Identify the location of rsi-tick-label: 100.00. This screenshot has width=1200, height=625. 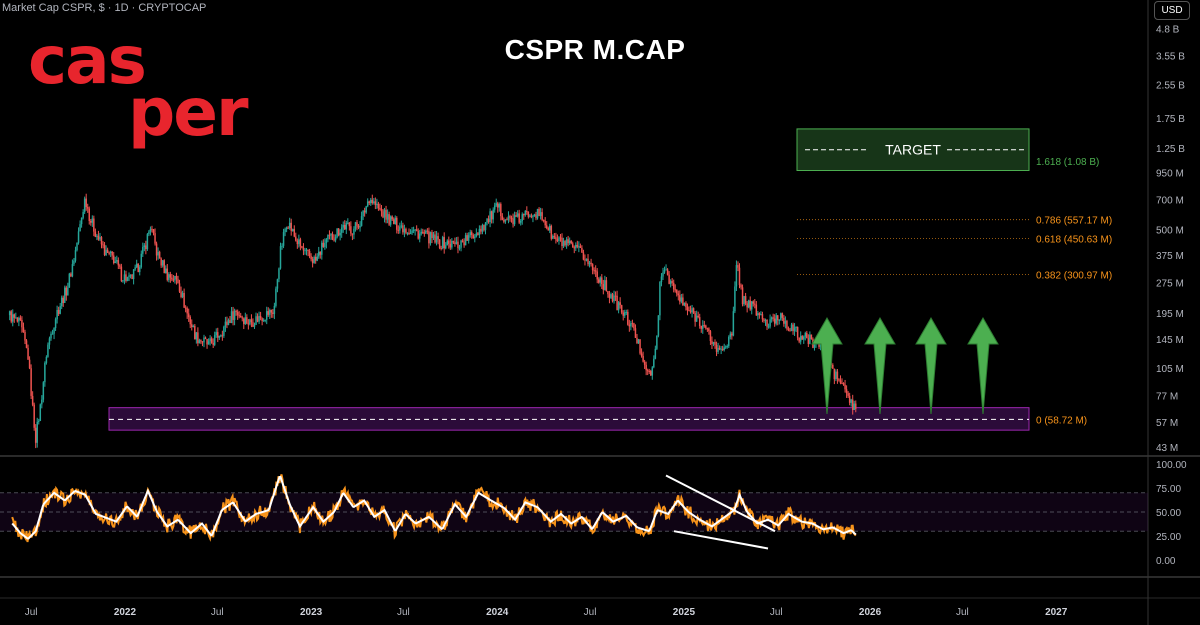
(1171, 465).